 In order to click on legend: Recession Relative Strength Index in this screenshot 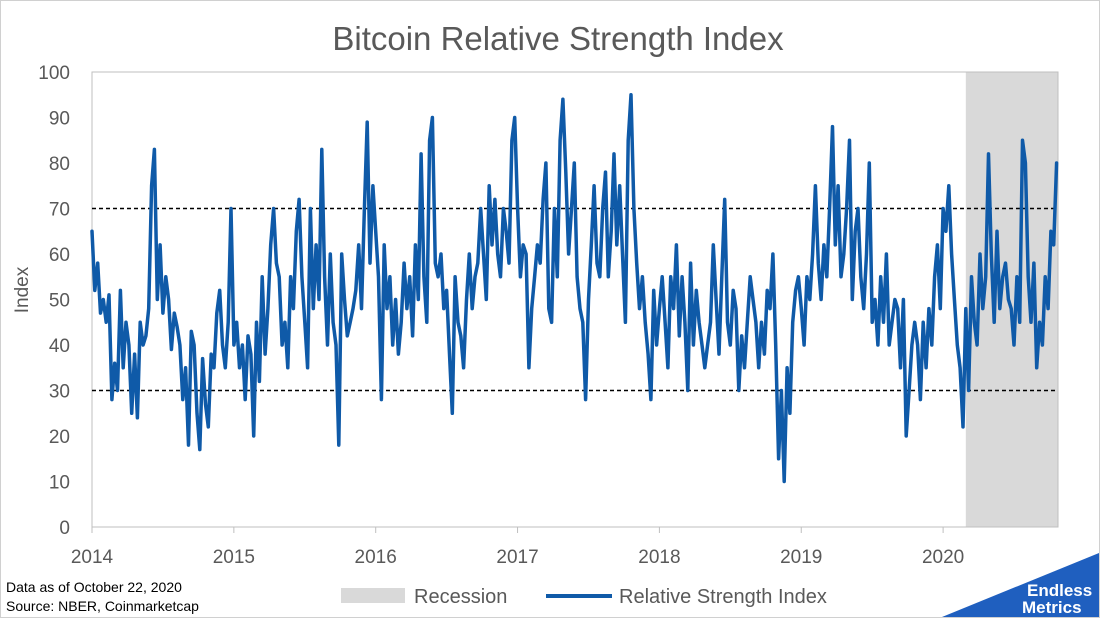, I will do `click(584, 597)`.